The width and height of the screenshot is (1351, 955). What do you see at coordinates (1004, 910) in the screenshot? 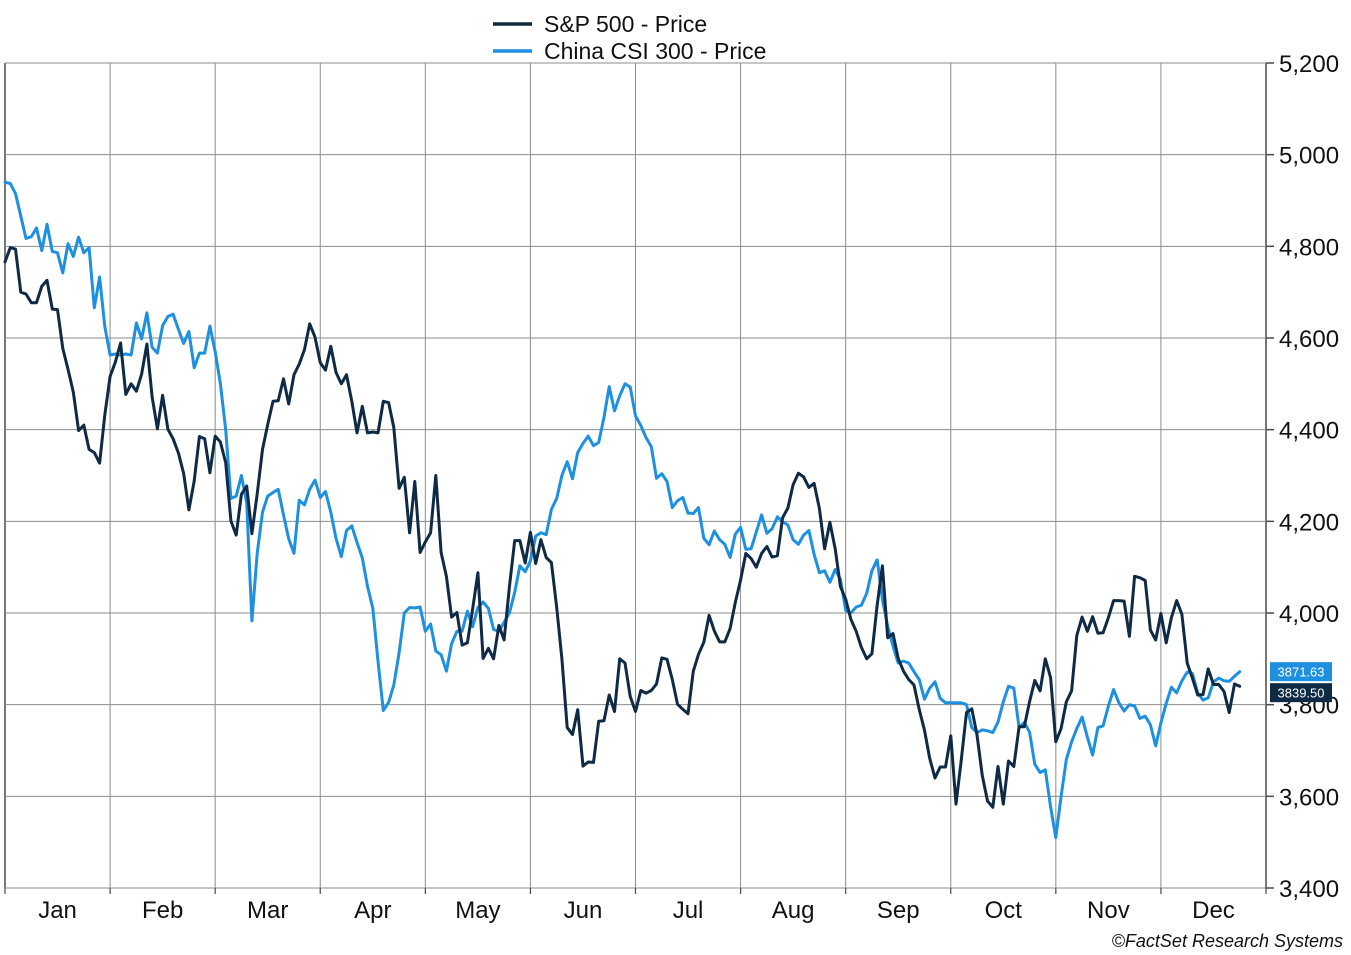
I see `x-tick-label-oct: Oct` at bounding box center [1004, 910].